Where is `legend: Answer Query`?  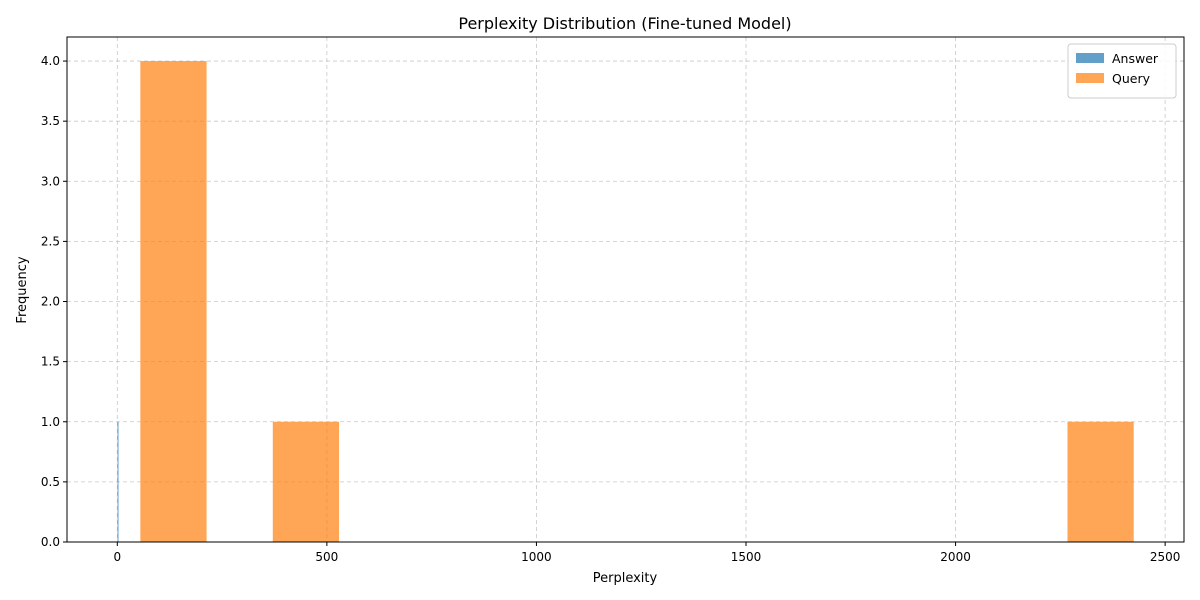 legend: Answer Query is located at coordinates (1122, 71).